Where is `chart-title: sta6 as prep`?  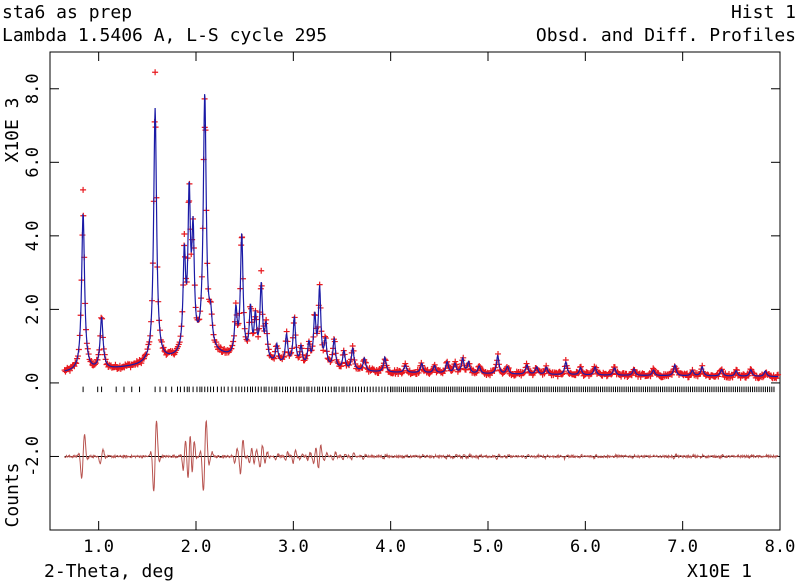 chart-title: sta6 as prep is located at coordinates (67, 12).